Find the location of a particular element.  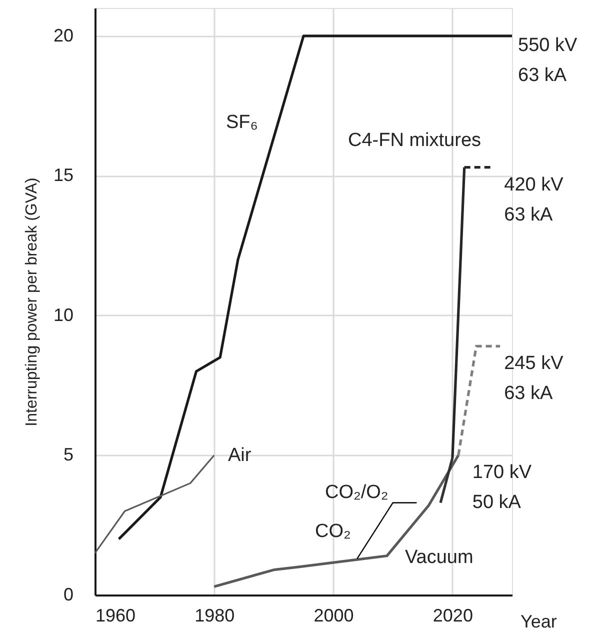

y-tick-label: 0 is located at coordinates (68, 594).